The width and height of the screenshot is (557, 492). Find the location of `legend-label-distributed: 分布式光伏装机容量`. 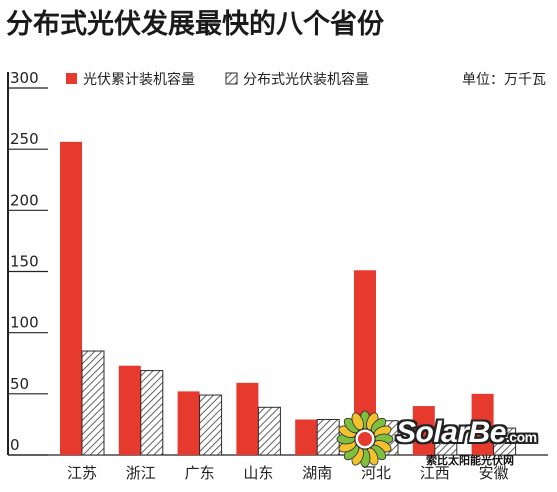

legend-label-distributed: 分布式光伏装机容量 is located at coordinates (306, 79).